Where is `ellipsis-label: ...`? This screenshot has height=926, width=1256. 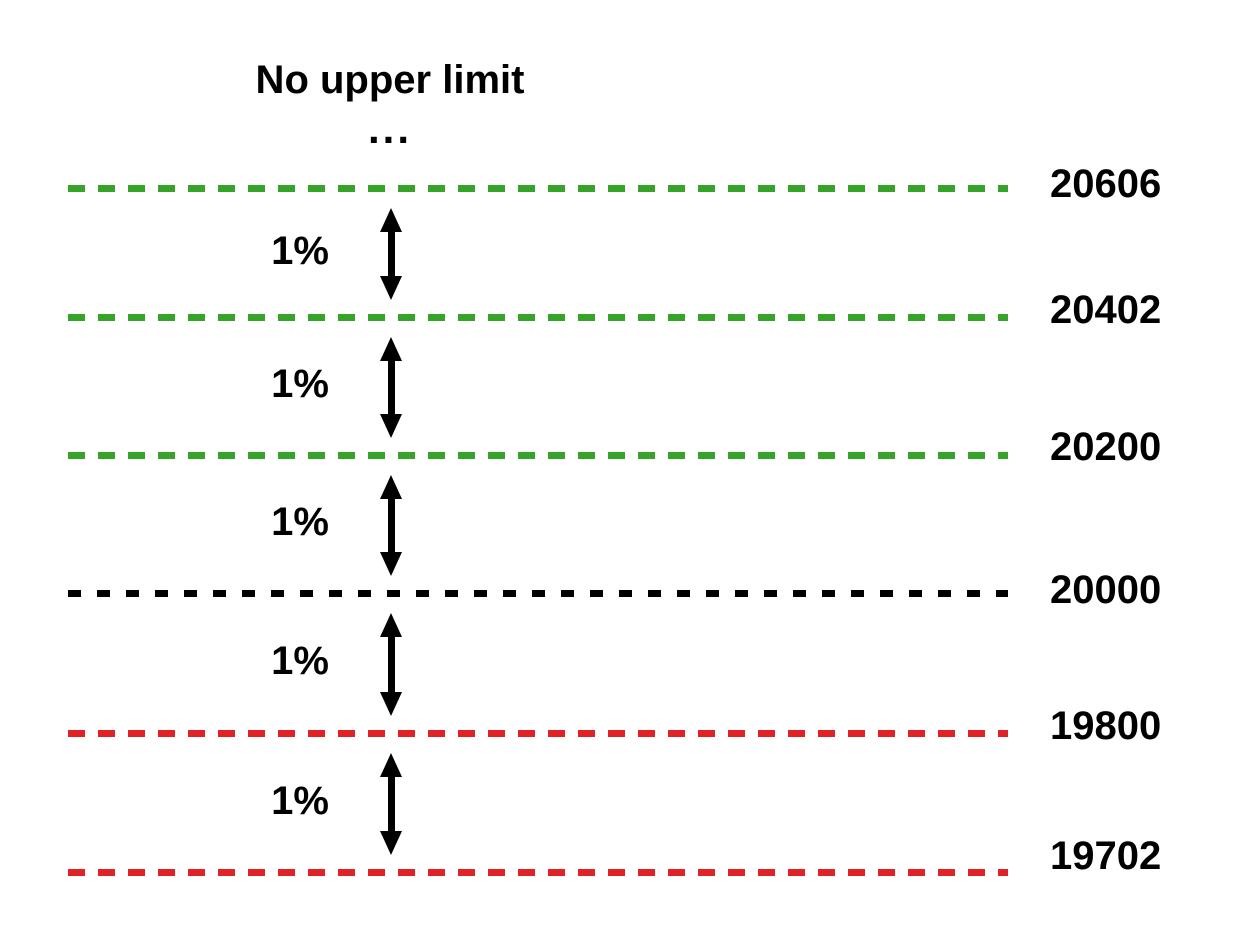 ellipsis-label: ... is located at coordinates (390, 128).